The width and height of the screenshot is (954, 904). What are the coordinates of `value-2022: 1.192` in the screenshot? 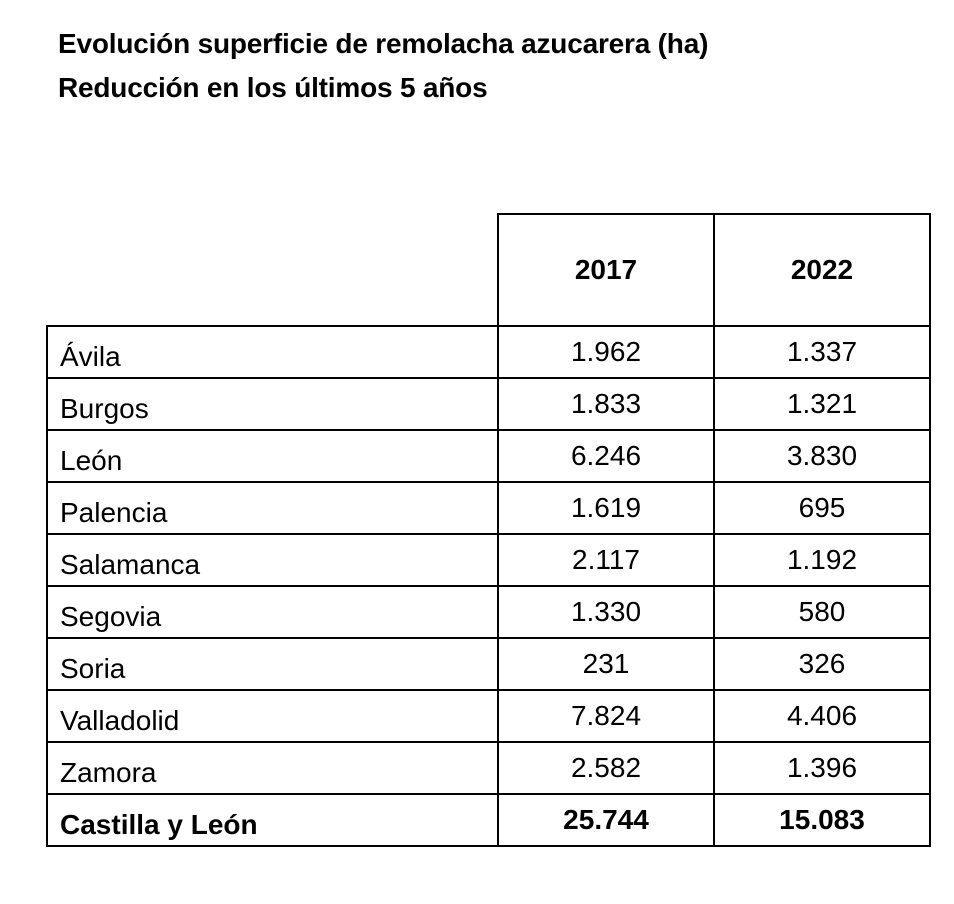 It's located at (822, 560).